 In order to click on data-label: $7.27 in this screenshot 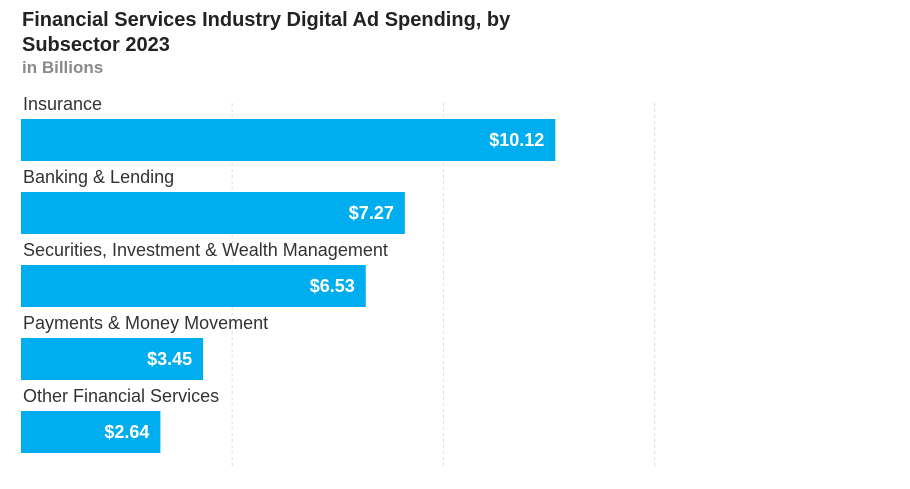, I will do `click(371, 213)`.